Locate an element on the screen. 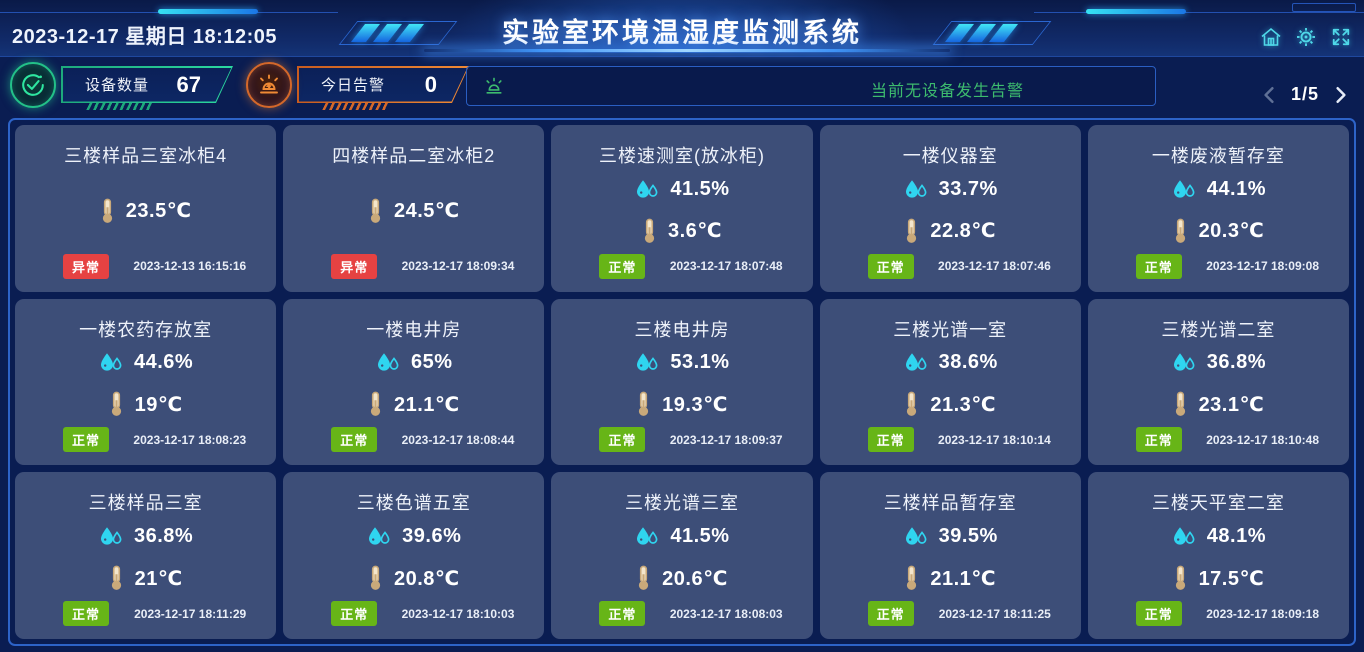  header-accent-bar-right is located at coordinates (1136, 11).